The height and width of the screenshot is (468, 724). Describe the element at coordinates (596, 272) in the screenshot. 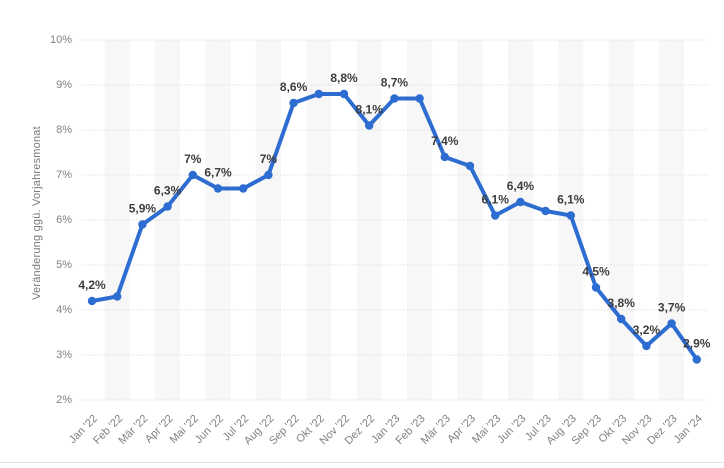

I see `data-point-label: 4,5%` at that location.